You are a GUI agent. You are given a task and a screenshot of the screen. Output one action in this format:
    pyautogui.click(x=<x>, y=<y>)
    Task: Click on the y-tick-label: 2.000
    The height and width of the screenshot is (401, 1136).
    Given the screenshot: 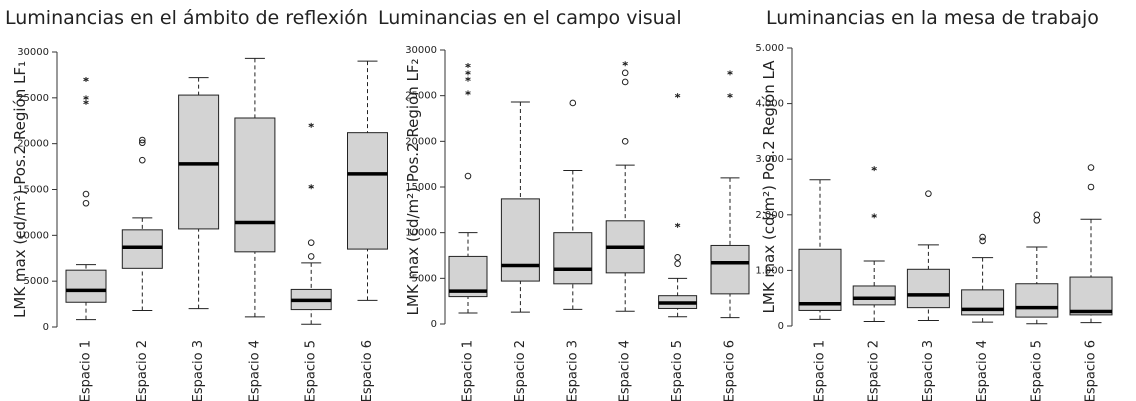 What is the action you would take?
    pyautogui.click(x=769, y=215)
    